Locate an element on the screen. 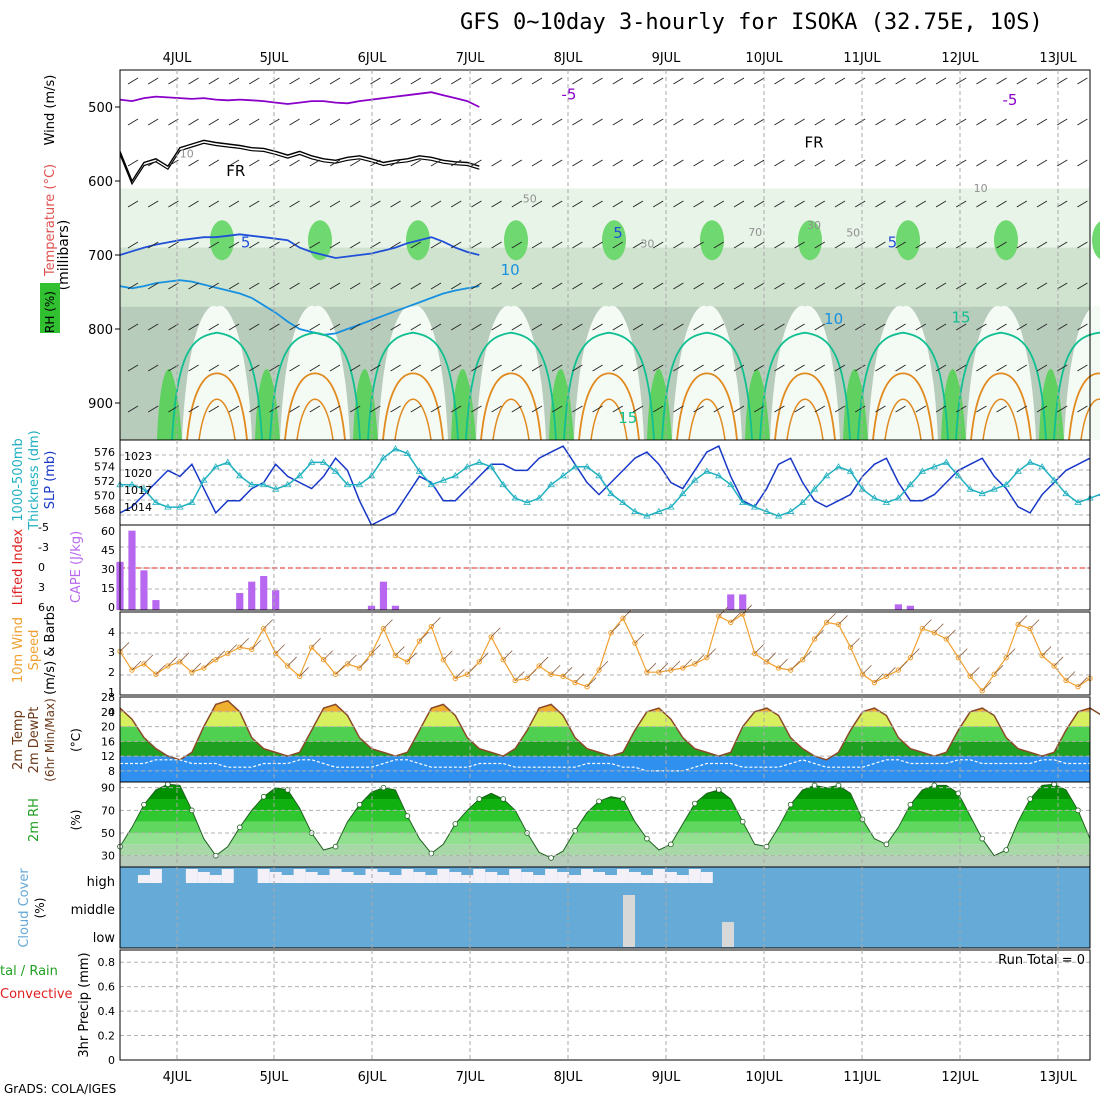 This screenshot has width=1100, height=1100. day-label-bottom: 5JUL is located at coordinates (275, 1077).